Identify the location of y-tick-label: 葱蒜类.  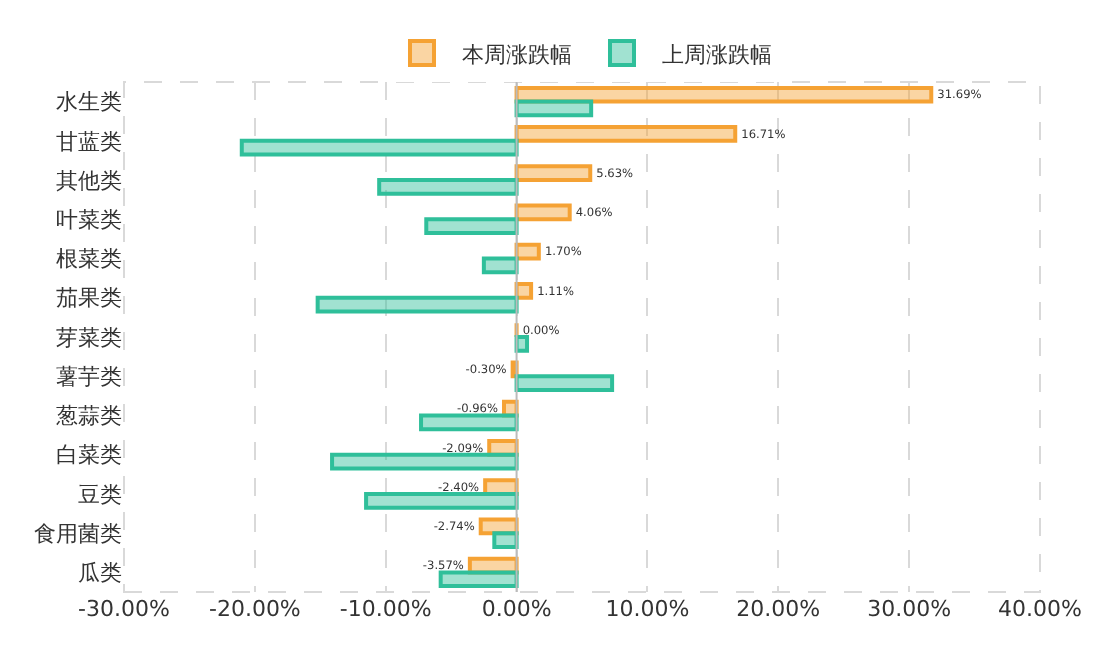
(89, 416).